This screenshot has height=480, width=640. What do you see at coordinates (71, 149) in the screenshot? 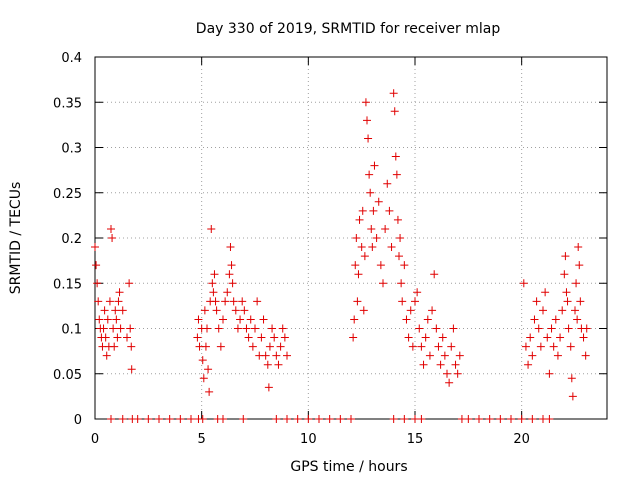
I see `y-tick-label: 0.3` at bounding box center [71, 149].